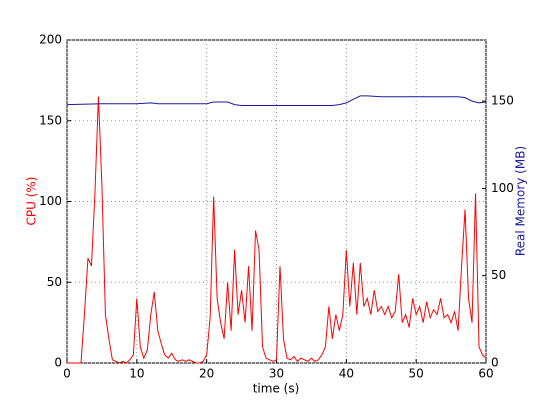  Describe the element at coordinates (416, 374) in the screenshot. I see `x-tick-label: 50` at that location.